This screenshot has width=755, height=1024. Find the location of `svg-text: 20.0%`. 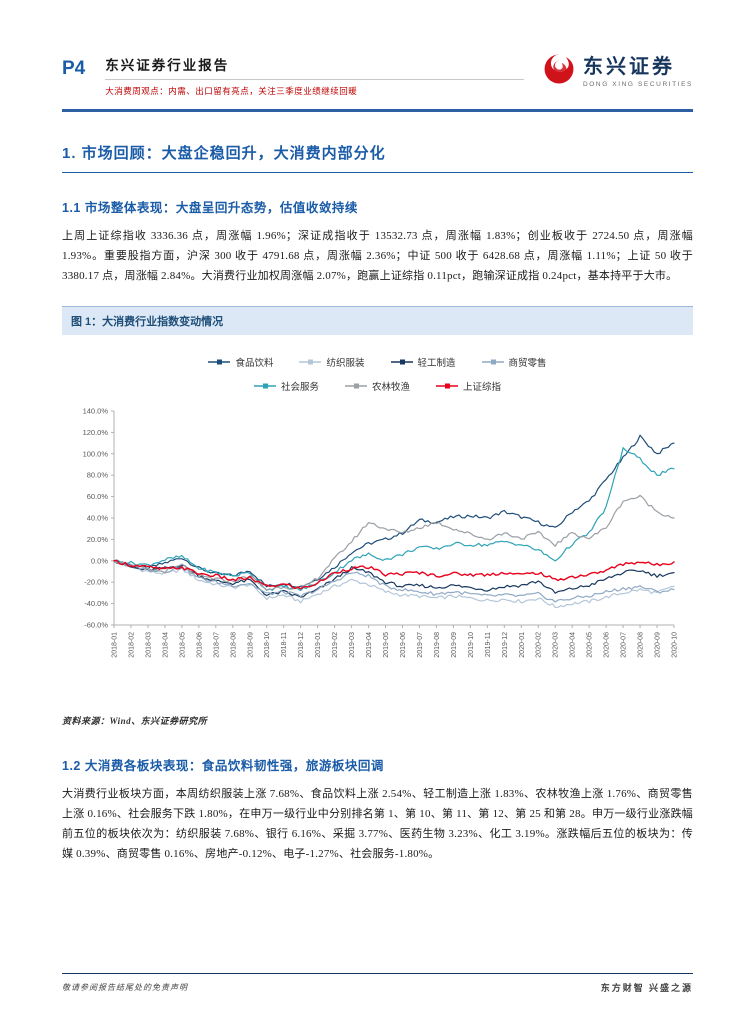

svg-text: 20.0% is located at coordinates (97, 539).